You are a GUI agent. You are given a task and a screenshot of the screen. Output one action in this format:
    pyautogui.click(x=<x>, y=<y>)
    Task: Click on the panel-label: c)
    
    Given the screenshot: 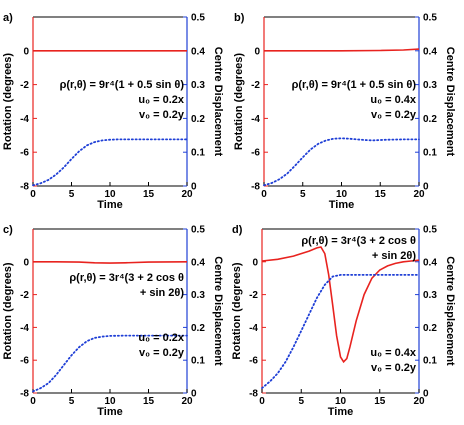 What is the action you would take?
    pyautogui.click(x=8, y=230)
    